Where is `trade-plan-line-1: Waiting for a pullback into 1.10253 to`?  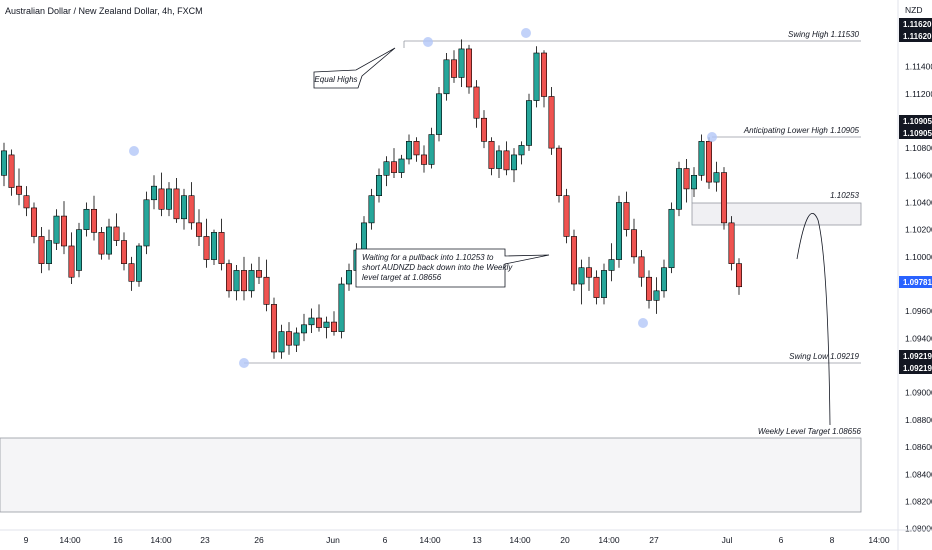 trade-plan-line-1: Waiting for a pullback into 1.10253 to is located at coordinates (428, 257).